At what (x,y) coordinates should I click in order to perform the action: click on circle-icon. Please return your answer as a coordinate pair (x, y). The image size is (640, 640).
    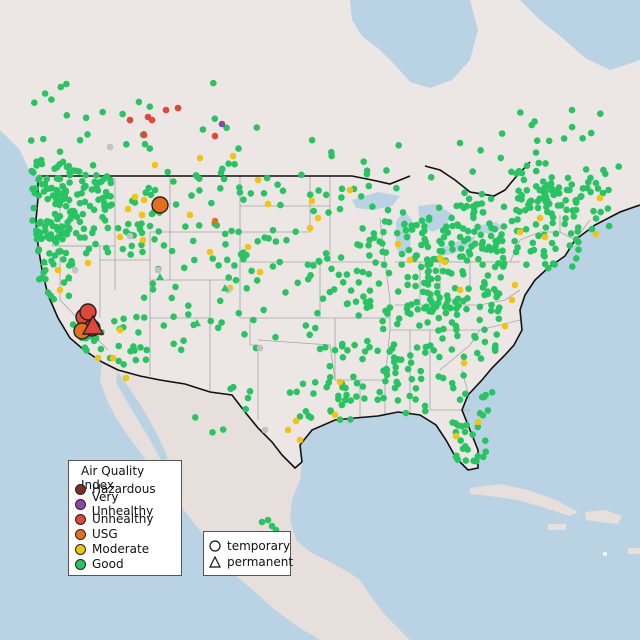
    Looking at the image, I should click on (215, 546).